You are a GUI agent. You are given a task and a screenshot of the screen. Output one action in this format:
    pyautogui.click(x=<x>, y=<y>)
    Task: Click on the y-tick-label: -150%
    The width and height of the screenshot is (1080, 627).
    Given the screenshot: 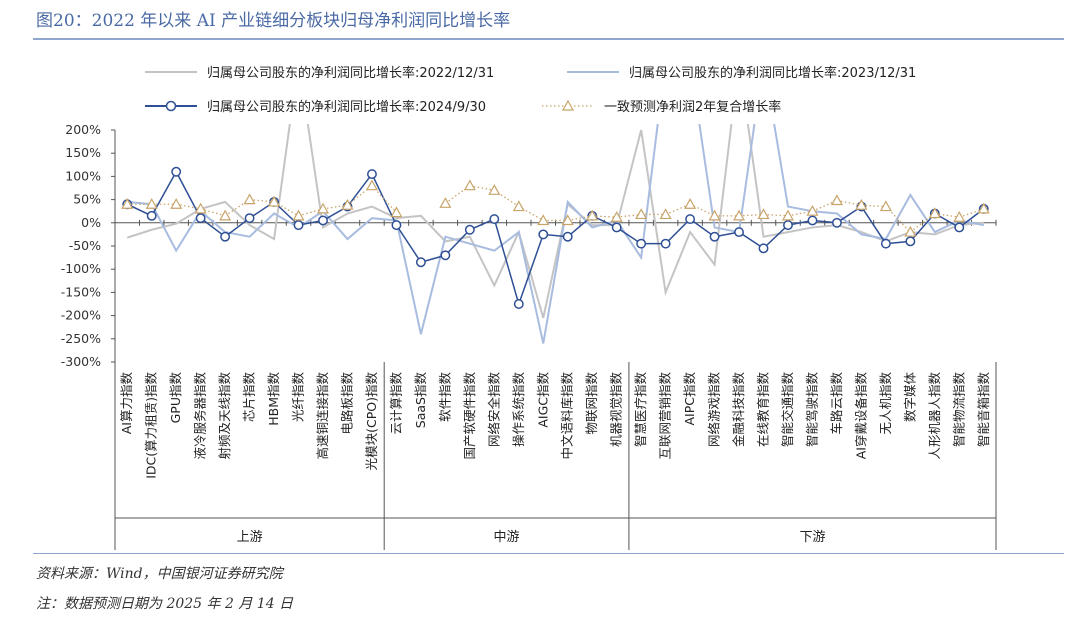 What is the action you would take?
    pyautogui.click(x=81, y=291)
    